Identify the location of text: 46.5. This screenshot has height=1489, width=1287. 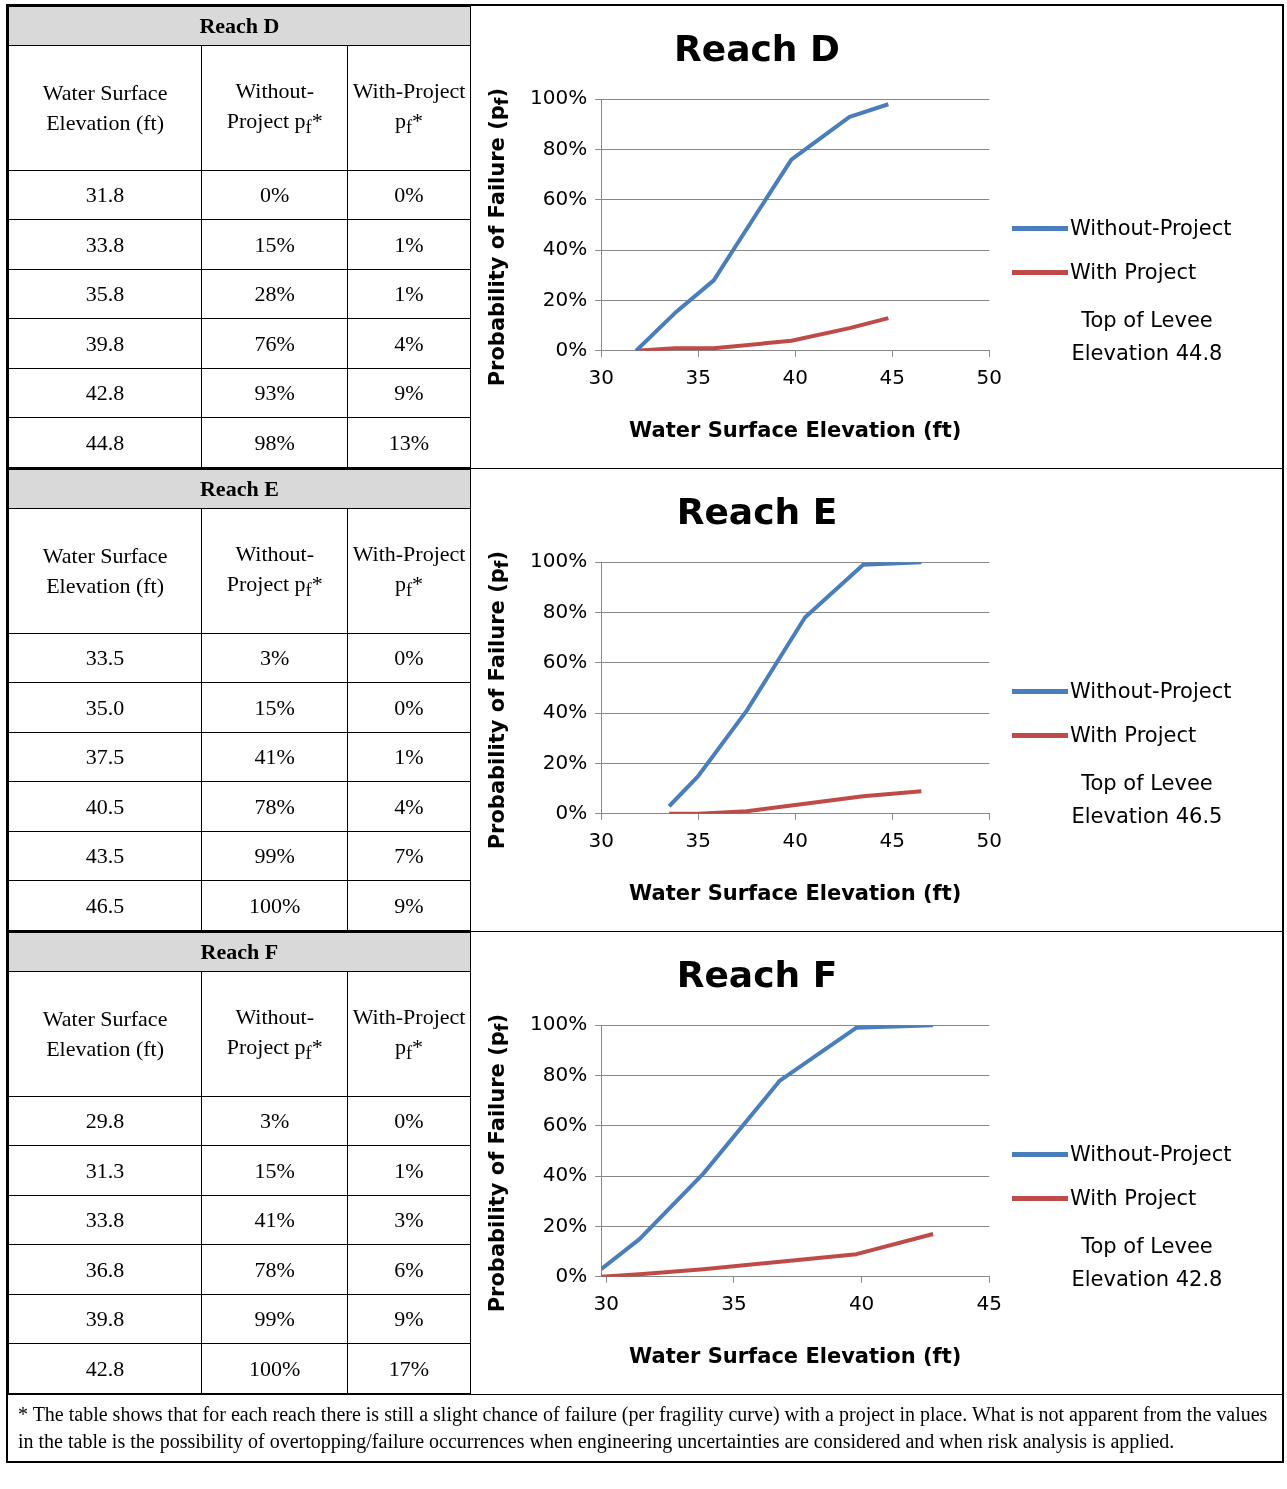
(105, 905).